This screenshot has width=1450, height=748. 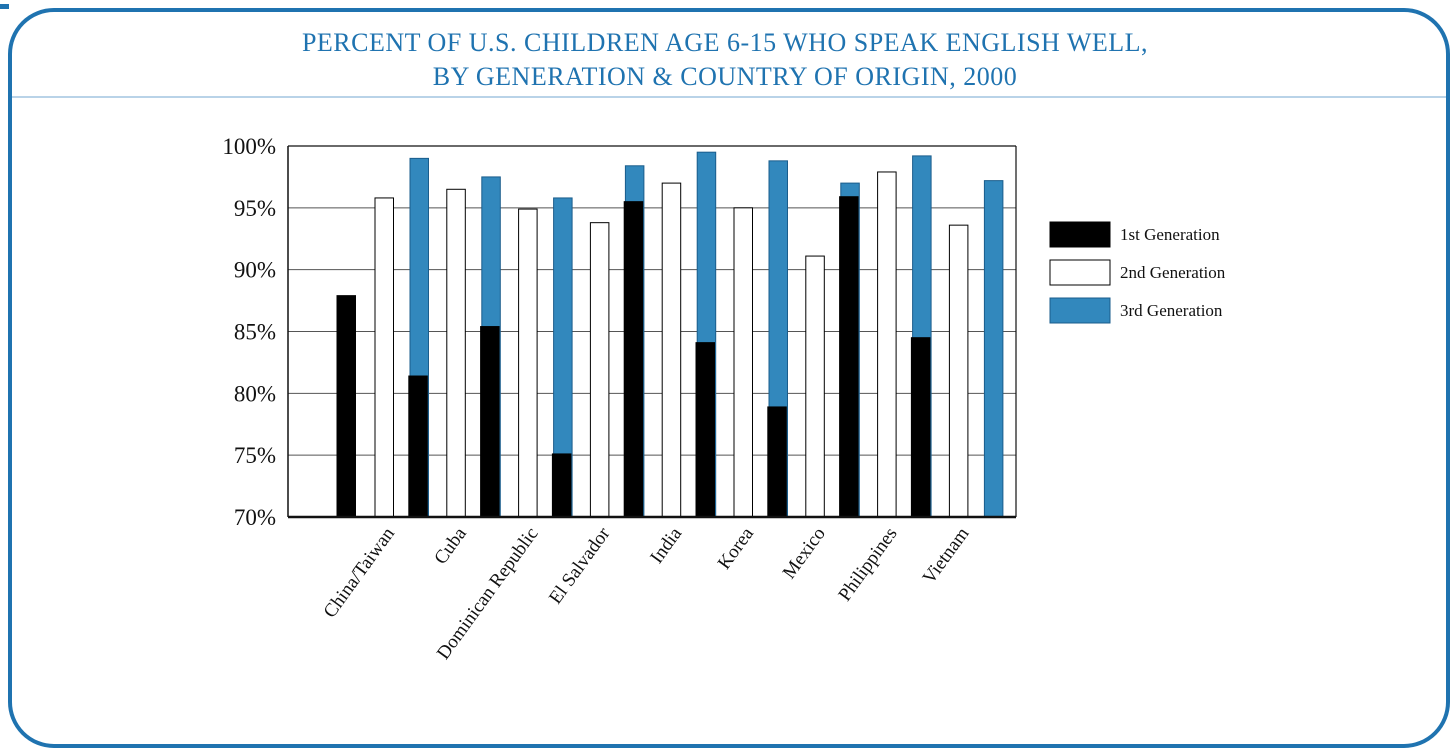 I want to click on bar-1-cuba, so click(x=418, y=446).